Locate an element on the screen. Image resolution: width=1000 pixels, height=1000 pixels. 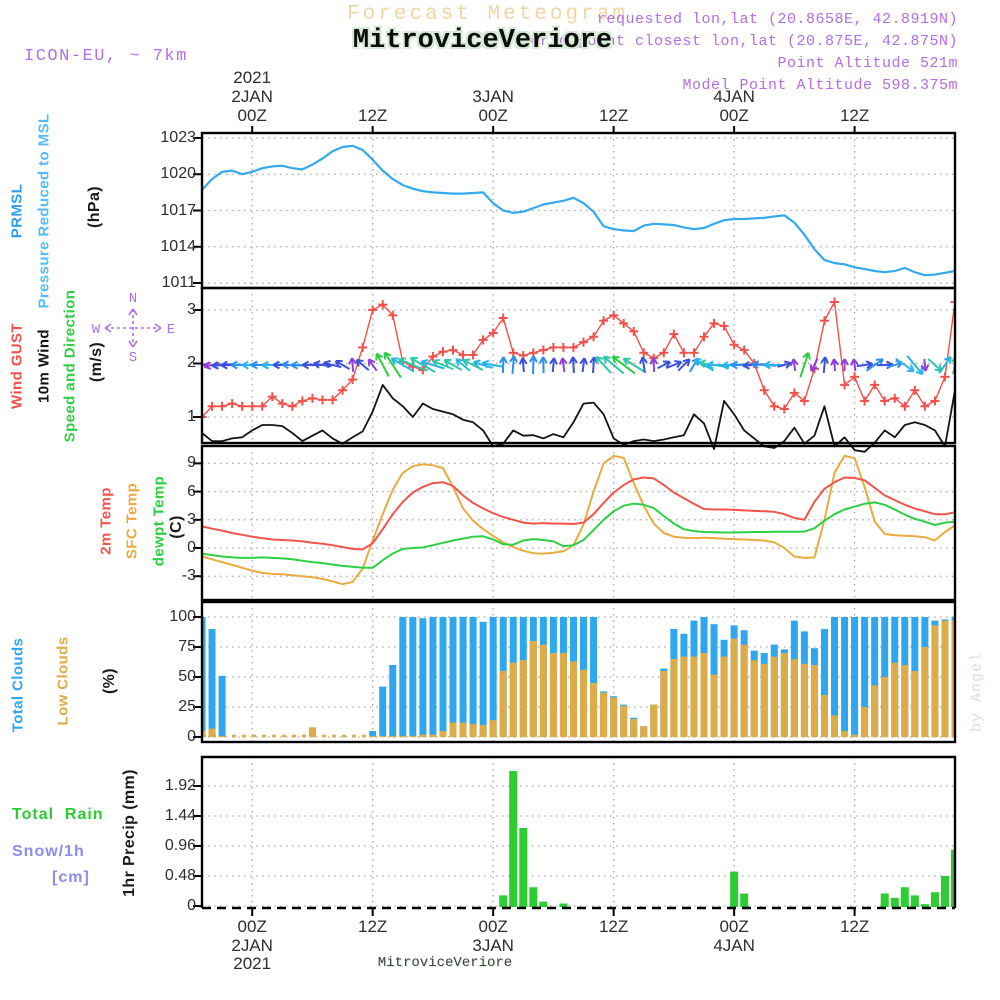
meta-point-altitude: Point Altitude 521m is located at coordinates (867, 63).